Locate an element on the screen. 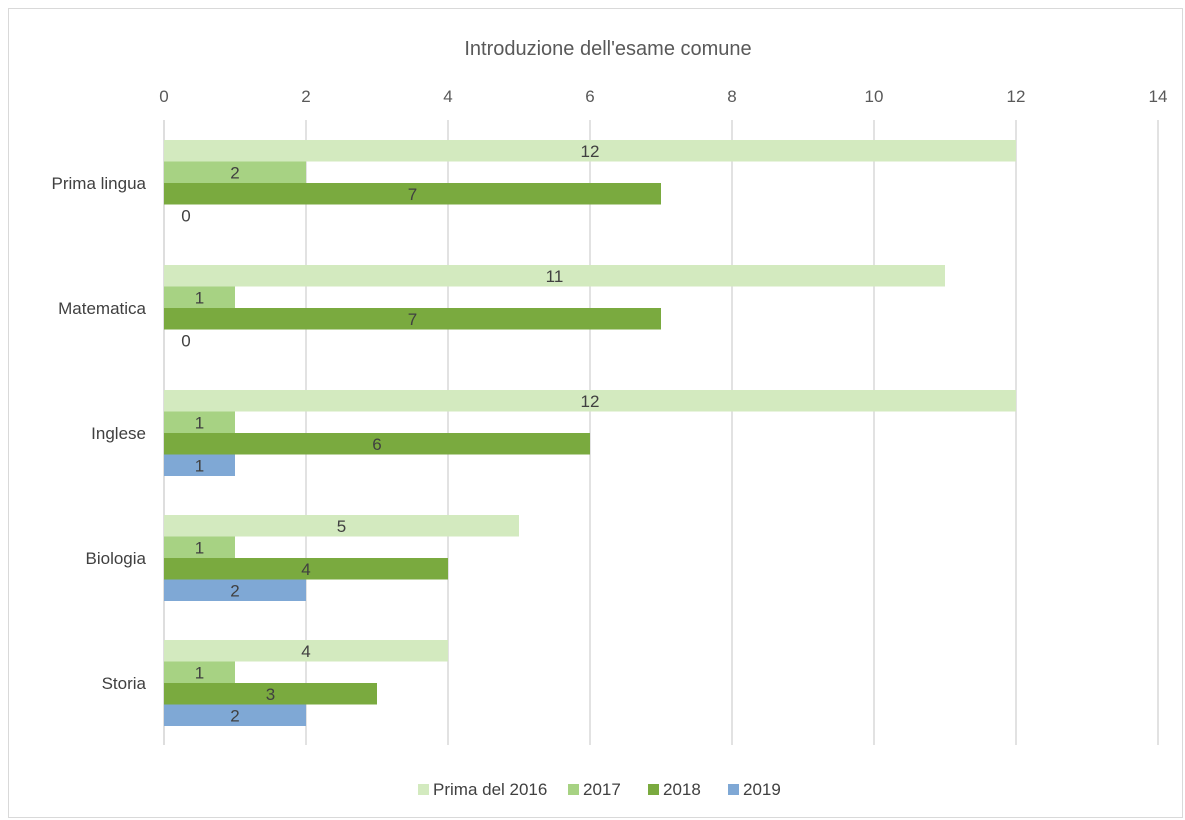 The width and height of the screenshot is (1185, 820). data-label: 5 is located at coordinates (341, 526).